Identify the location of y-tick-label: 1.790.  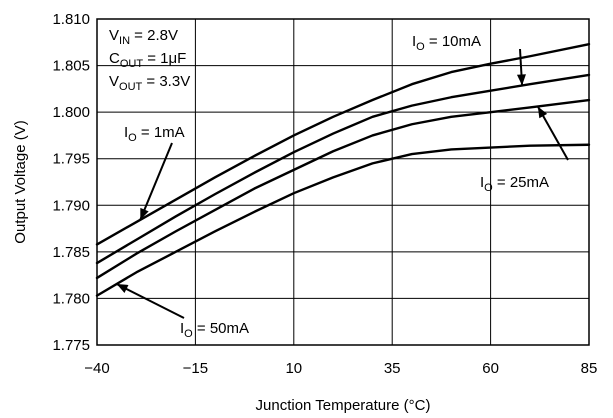
(71, 205).